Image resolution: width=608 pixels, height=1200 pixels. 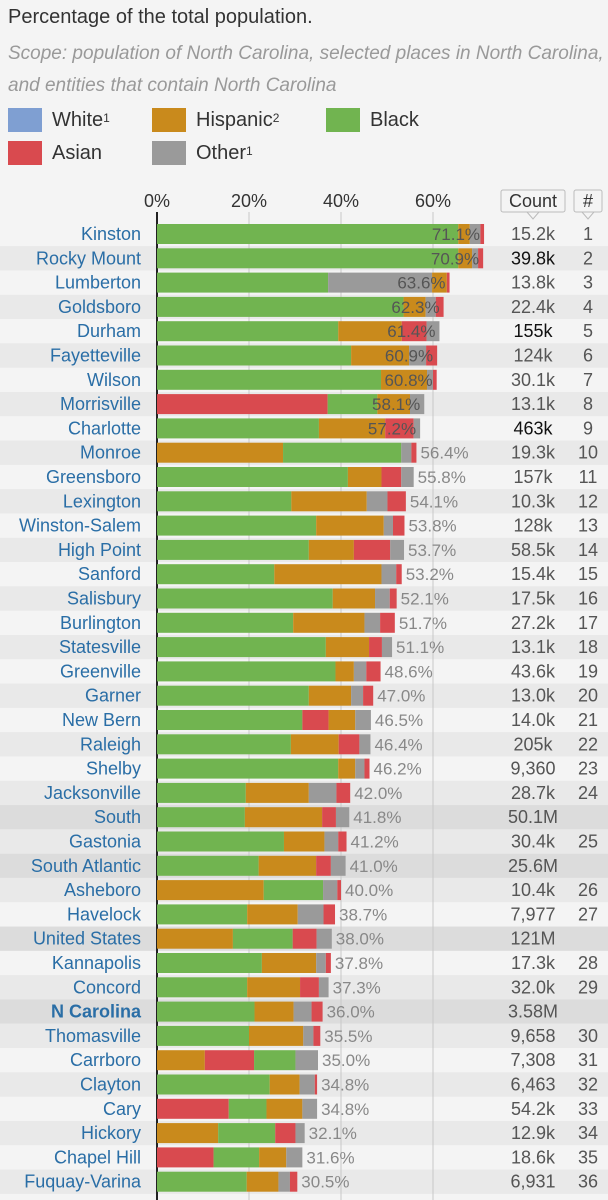 What do you see at coordinates (99, 307) in the screenshot?
I see `row-name-link: Goldsboro` at bounding box center [99, 307].